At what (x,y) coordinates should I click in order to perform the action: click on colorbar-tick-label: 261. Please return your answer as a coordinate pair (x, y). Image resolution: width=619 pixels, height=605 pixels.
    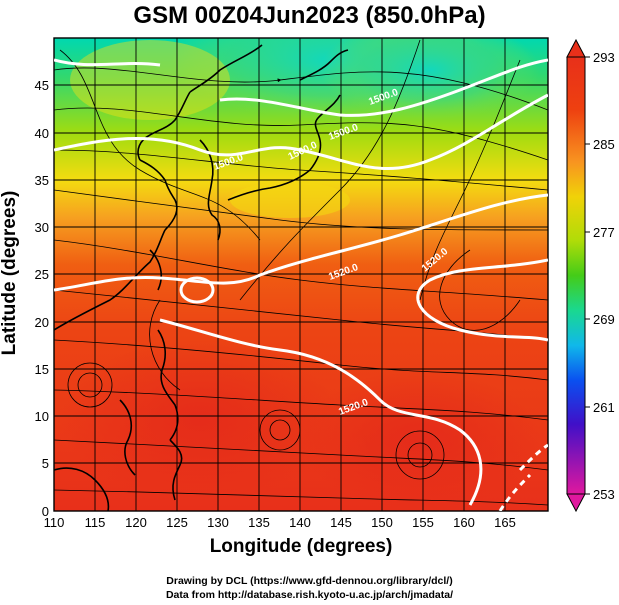
    Looking at the image, I should click on (604, 407).